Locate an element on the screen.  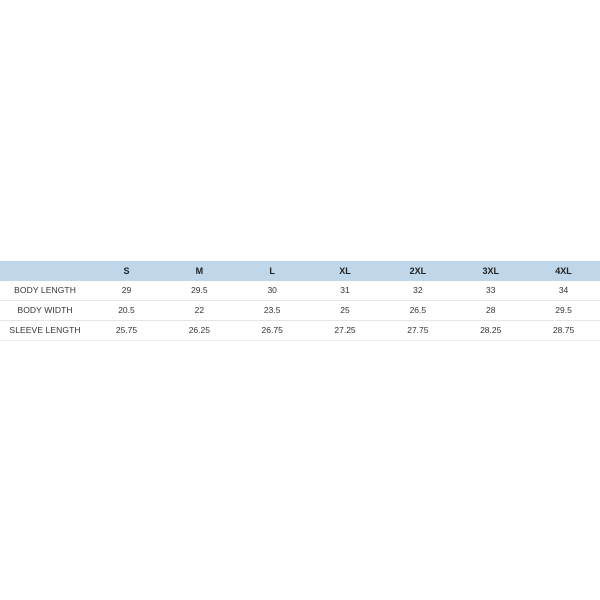
measurement-cell: 31 is located at coordinates (345, 290).